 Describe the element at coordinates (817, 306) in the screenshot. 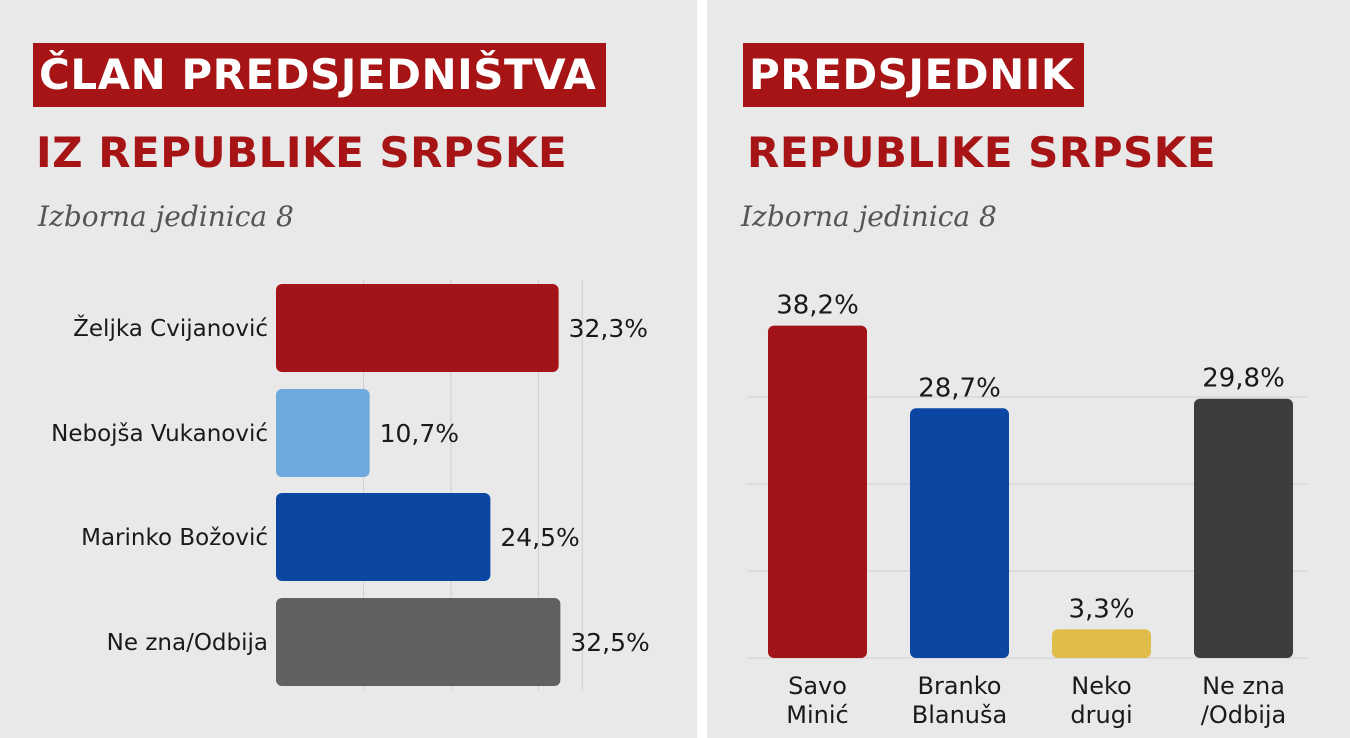

I see `data-label: 38,2%` at that location.